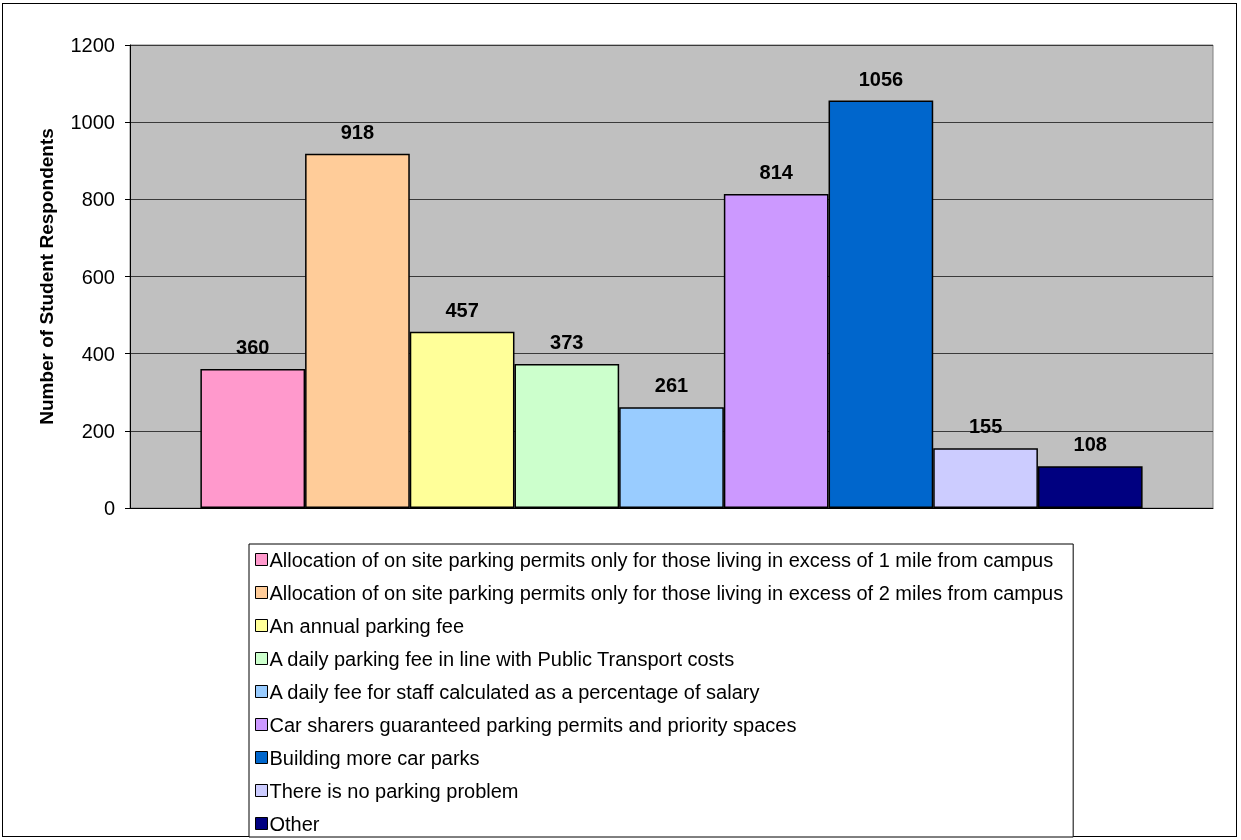 Image resolution: width=1241 pixels, height=840 pixels. I want to click on data-label: 814, so click(776, 171).